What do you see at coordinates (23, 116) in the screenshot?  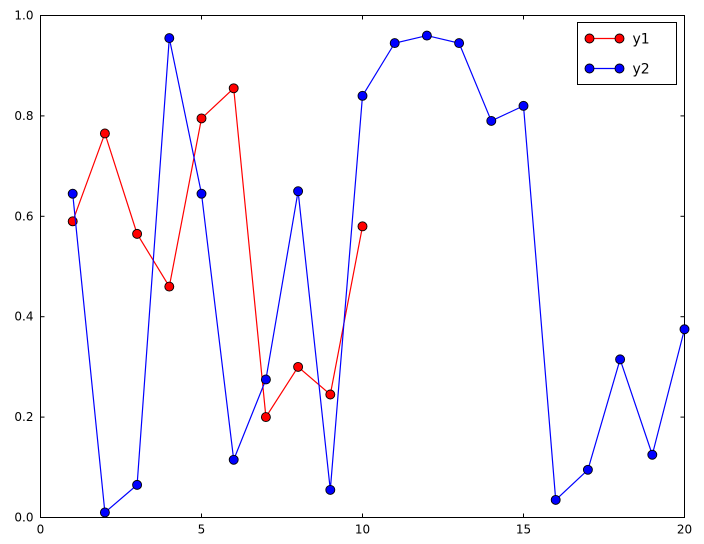 I see `y-tick-label: 0.8` at bounding box center [23, 116].